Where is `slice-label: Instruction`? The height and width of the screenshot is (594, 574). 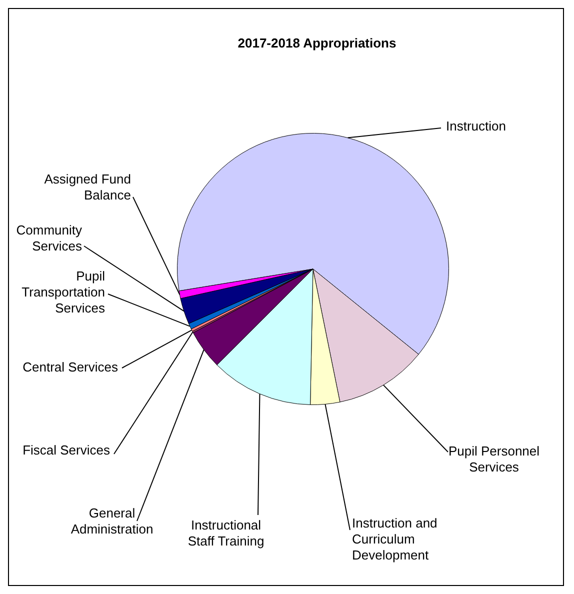 slice-label: Instruction is located at coordinates (476, 126).